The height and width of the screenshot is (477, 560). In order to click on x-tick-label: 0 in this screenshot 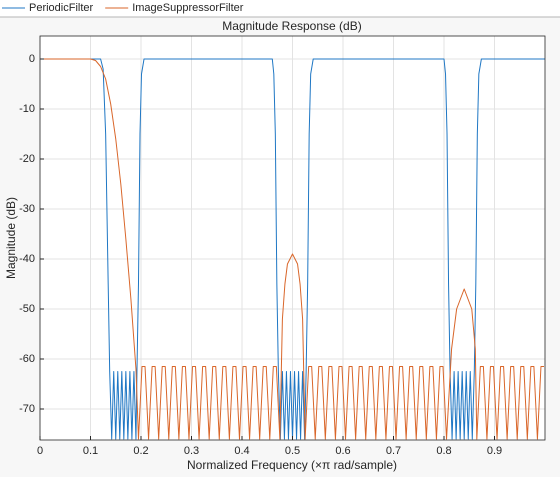, I will do `click(40, 451)`.